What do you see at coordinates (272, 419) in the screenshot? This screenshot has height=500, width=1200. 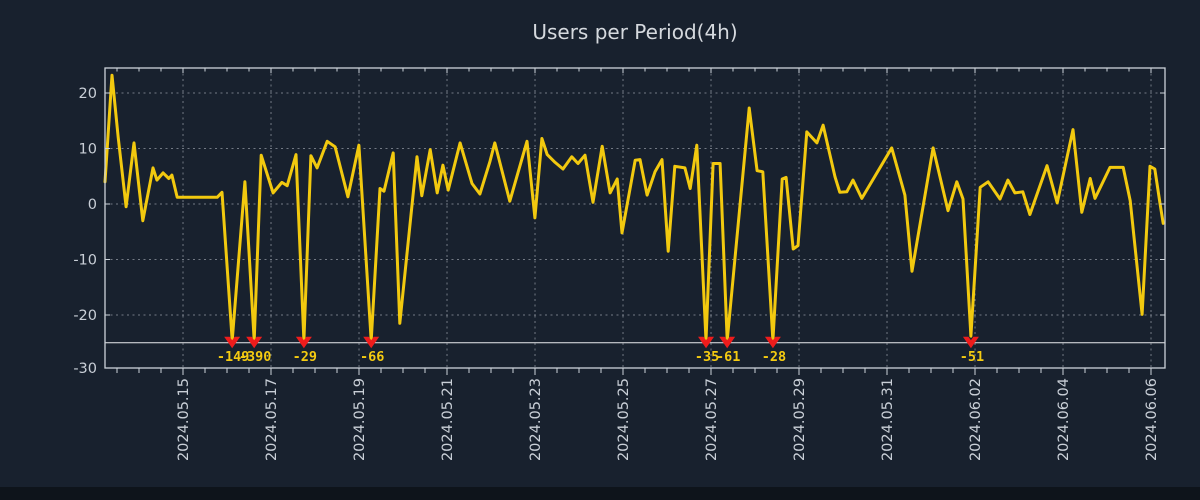 I see `x-tick-label: 2024.05.17` at bounding box center [272, 419].